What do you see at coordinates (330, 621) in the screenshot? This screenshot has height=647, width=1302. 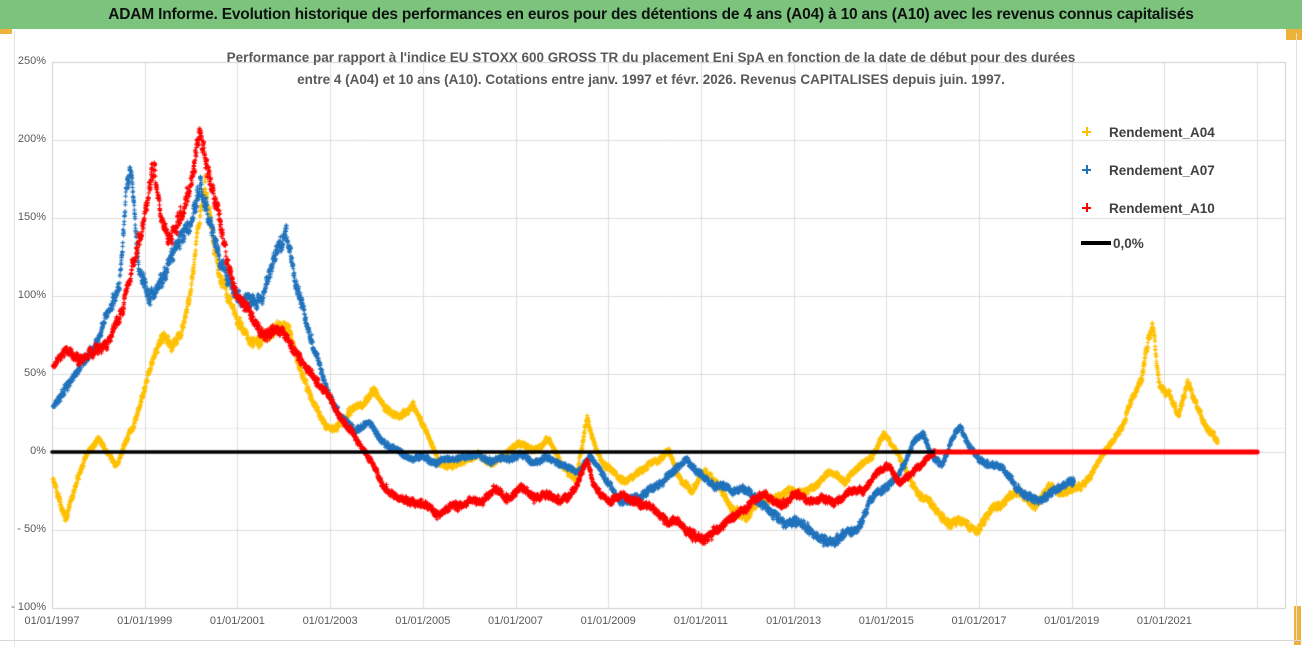 I see `x-axis-label: 01/01/2003` at bounding box center [330, 621].